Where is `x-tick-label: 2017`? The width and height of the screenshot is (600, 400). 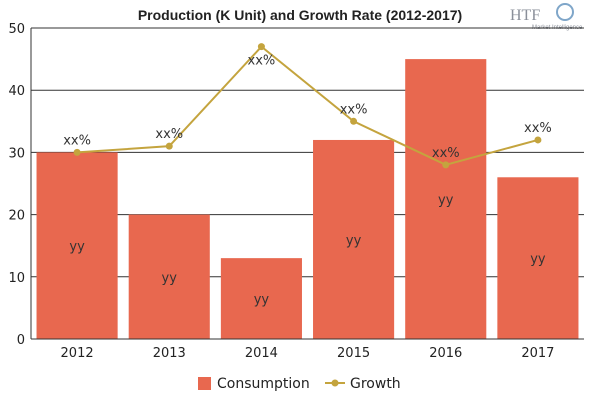 x-tick-label: 2017 is located at coordinates (537, 353).